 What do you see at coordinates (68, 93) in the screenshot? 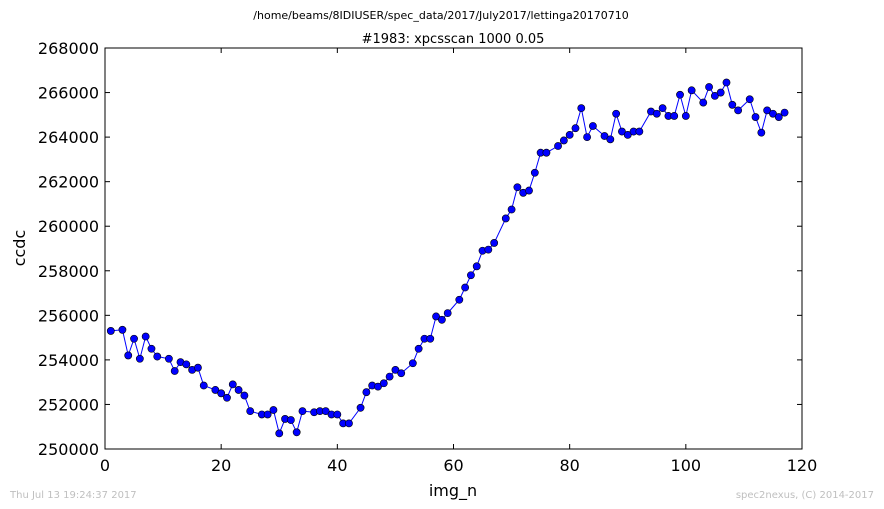
I see `y-tick-label: 266000` at bounding box center [68, 93].